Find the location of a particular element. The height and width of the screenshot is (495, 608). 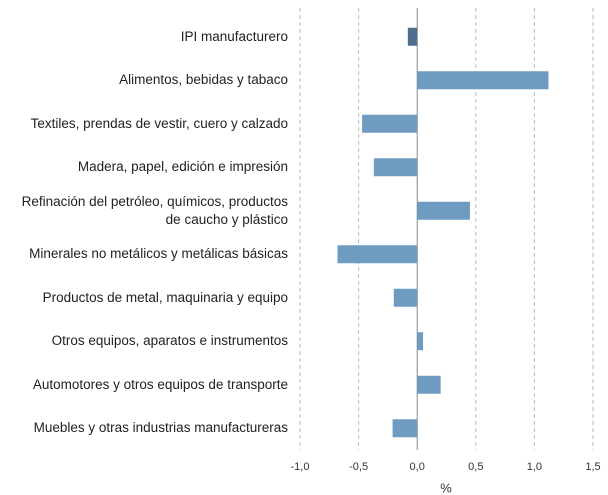

y-tick-label: Madera, papel, edición e impresión is located at coordinates (182, 167).